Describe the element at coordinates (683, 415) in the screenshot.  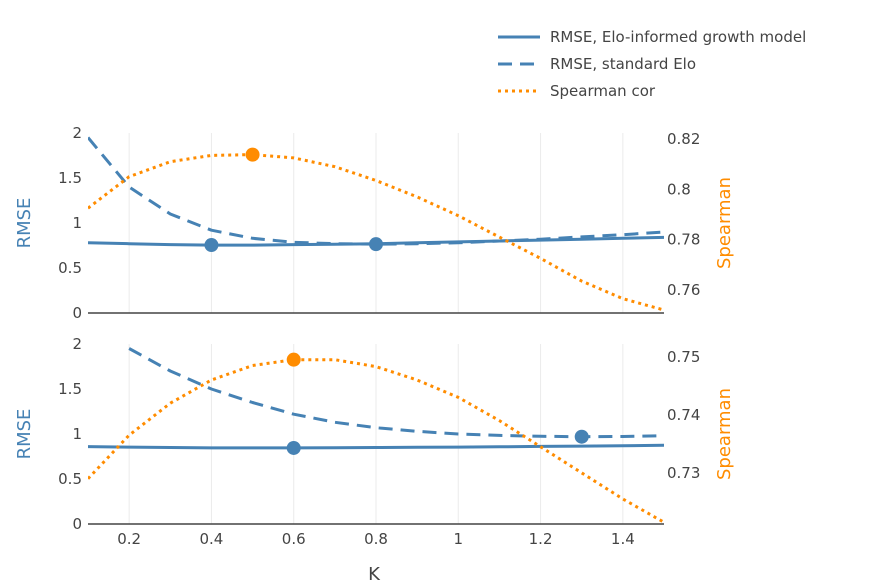
I see `y2-tick-label: 0.74` at that location.